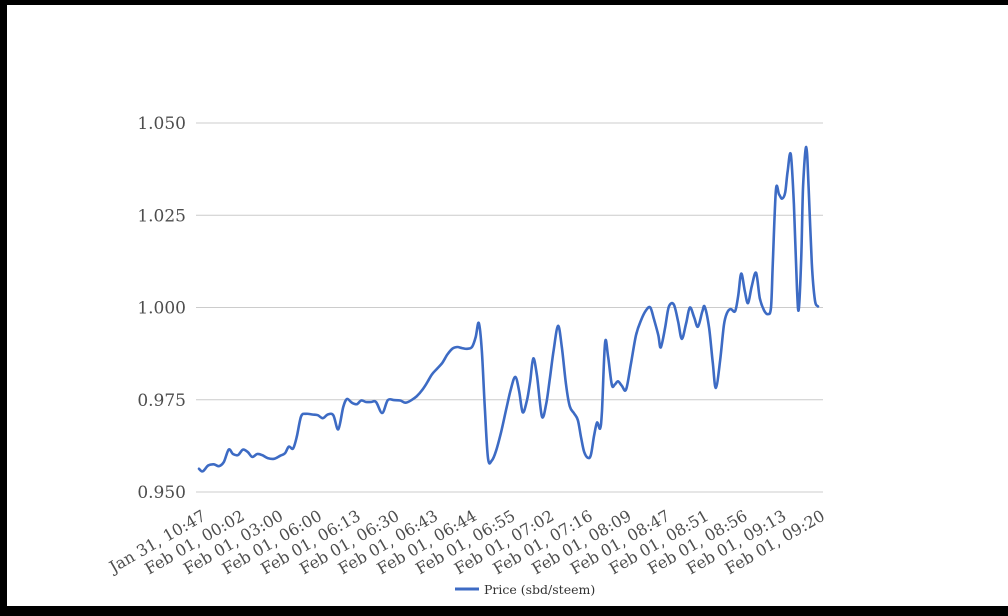 The width and height of the screenshot is (1008, 616). I want to click on legend: Price (sbd/steem), so click(525, 589).